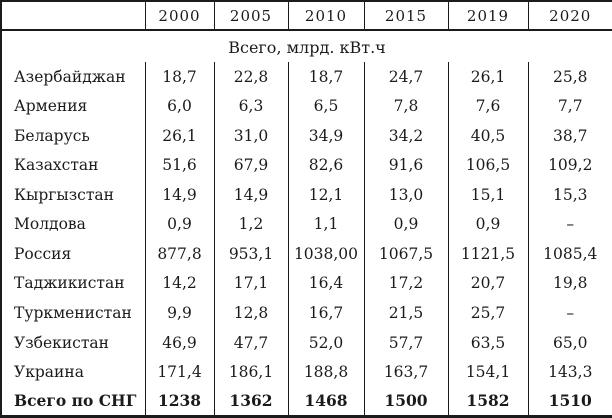 The image size is (612, 418). What do you see at coordinates (405, 106) in the screenshot?
I see `value-cell: 7,8` at bounding box center [405, 106].